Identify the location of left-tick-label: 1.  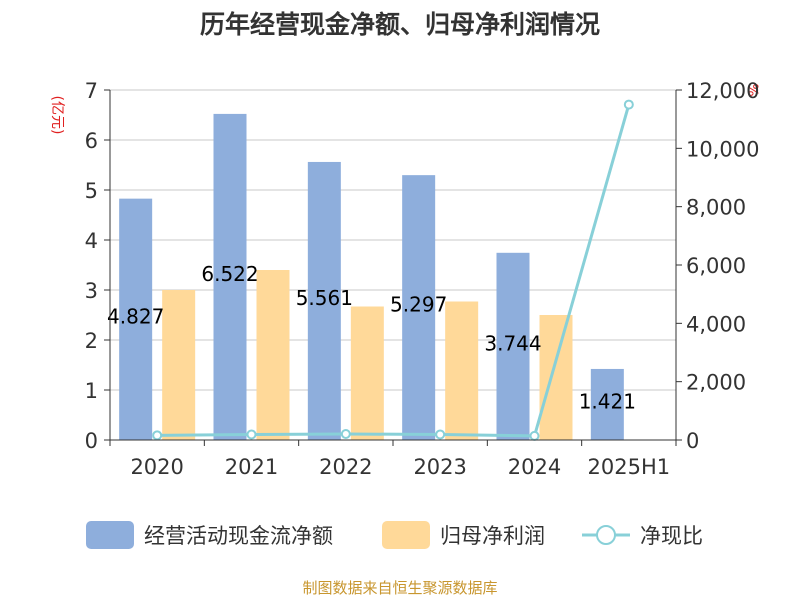
(91, 391).